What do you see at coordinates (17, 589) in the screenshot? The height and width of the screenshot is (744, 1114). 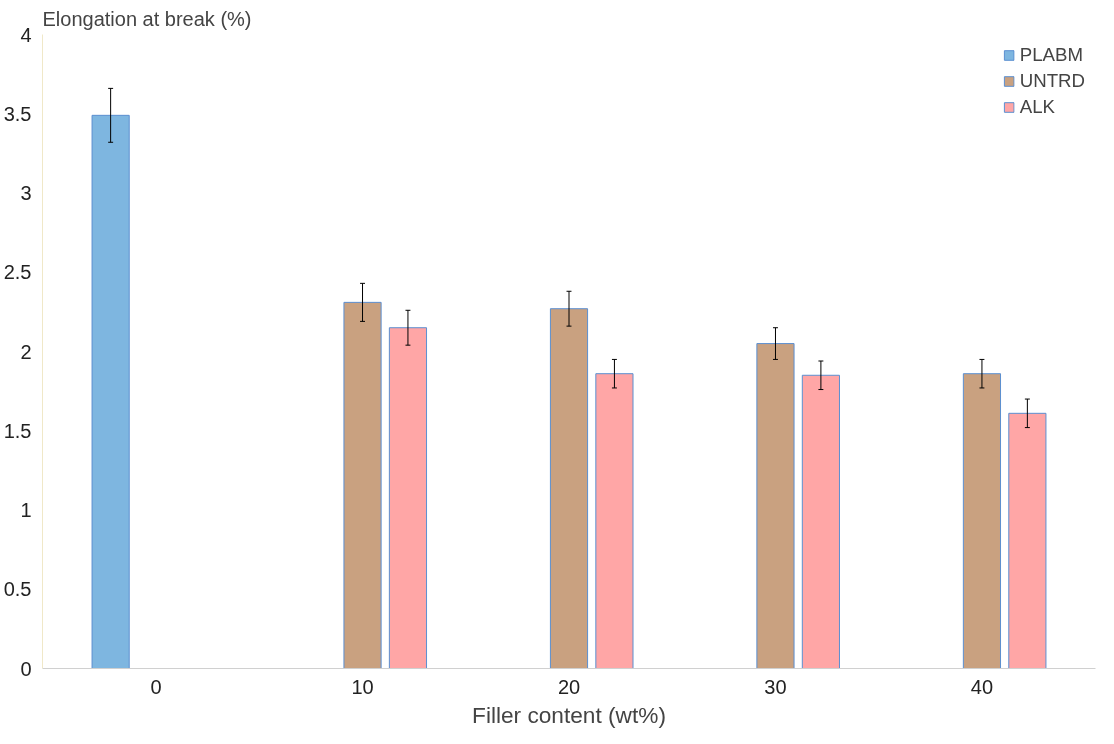 I see `y-tick-label: 0.5` at bounding box center [17, 589].